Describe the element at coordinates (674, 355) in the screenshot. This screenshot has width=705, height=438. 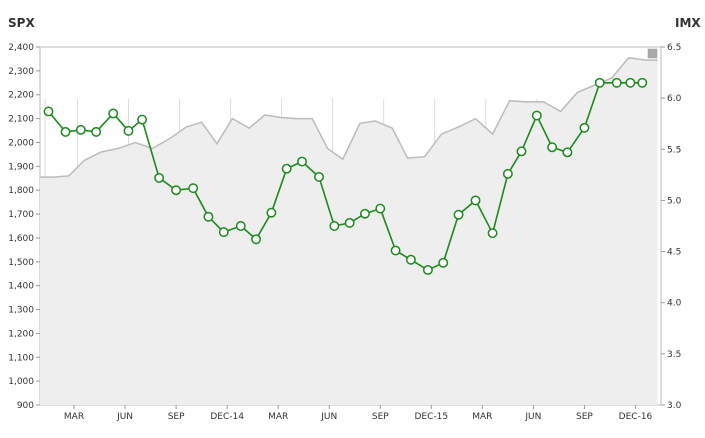
I see `right-tick-label: 3.5` at that location.